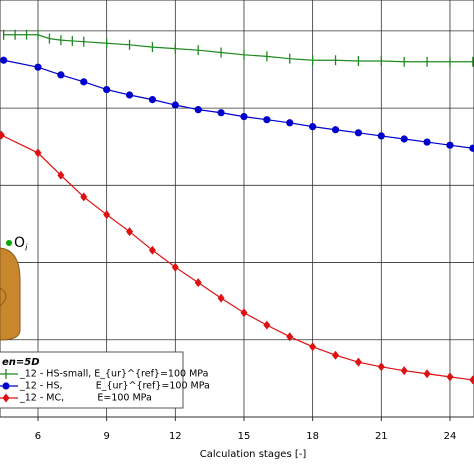  Describe the element at coordinates (244, 436) in the screenshot. I see `x-tick-label: 15` at that location.